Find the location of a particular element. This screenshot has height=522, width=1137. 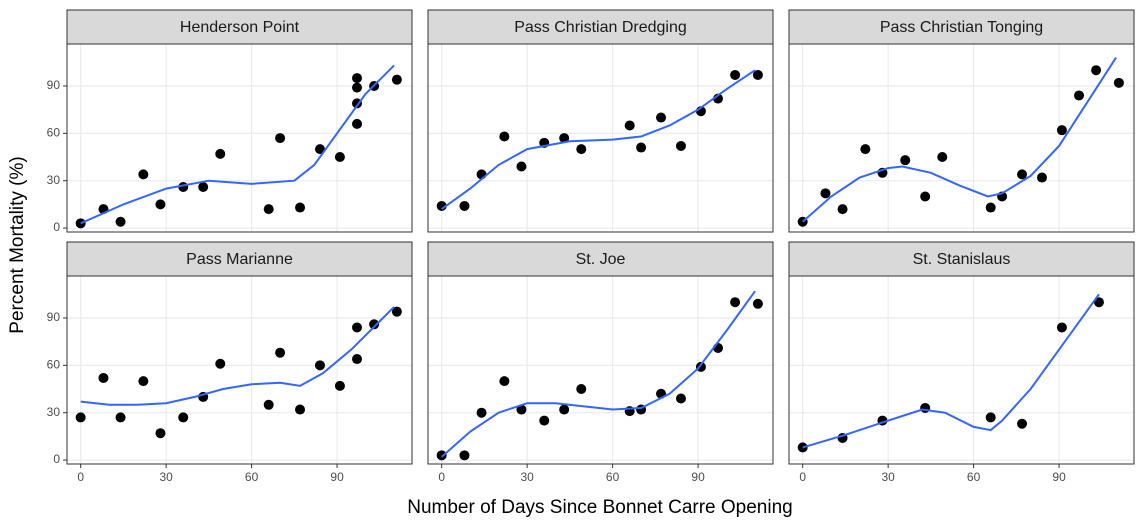

panel-title: Pass Marianne is located at coordinates (239, 259).